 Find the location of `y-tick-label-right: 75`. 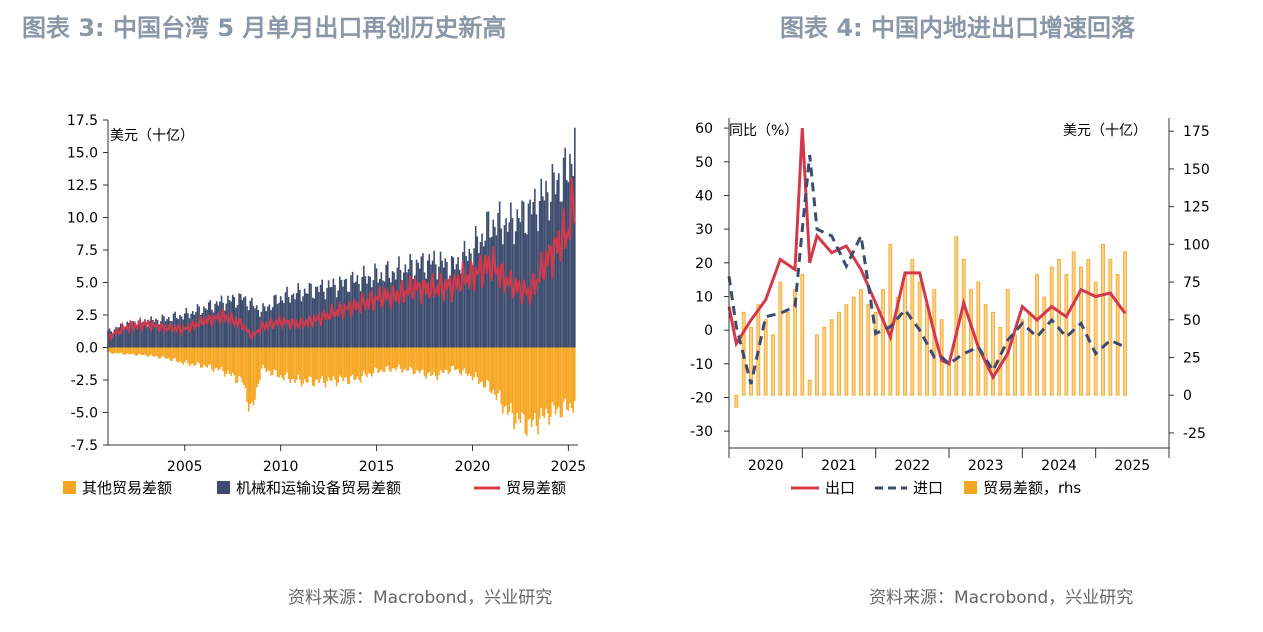

y-tick-label-right: 75 is located at coordinates (1192, 283).